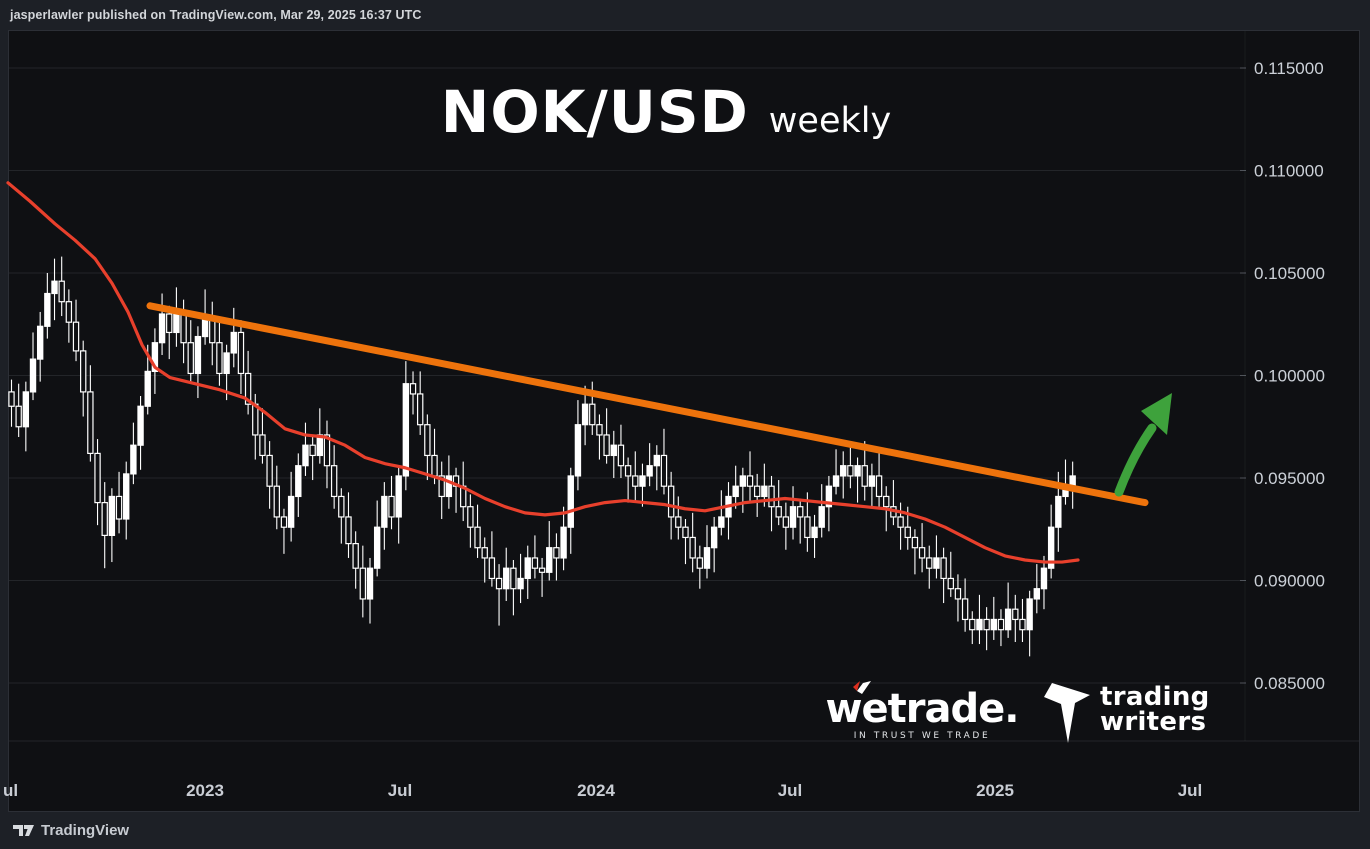  Describe the element at coordinates (922, 711) in the screenshot. I see `wetrade-watermark: wetrade. IN TRUST WE TRADE` at that location.